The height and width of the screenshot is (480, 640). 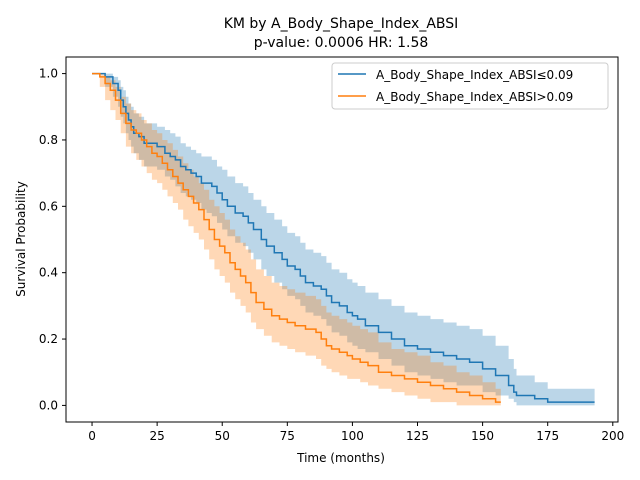 What do you see at coordinates (48, 206) in the screenshot?
I see `y-tick-label: 0.6` at bounding box center [48, 206].